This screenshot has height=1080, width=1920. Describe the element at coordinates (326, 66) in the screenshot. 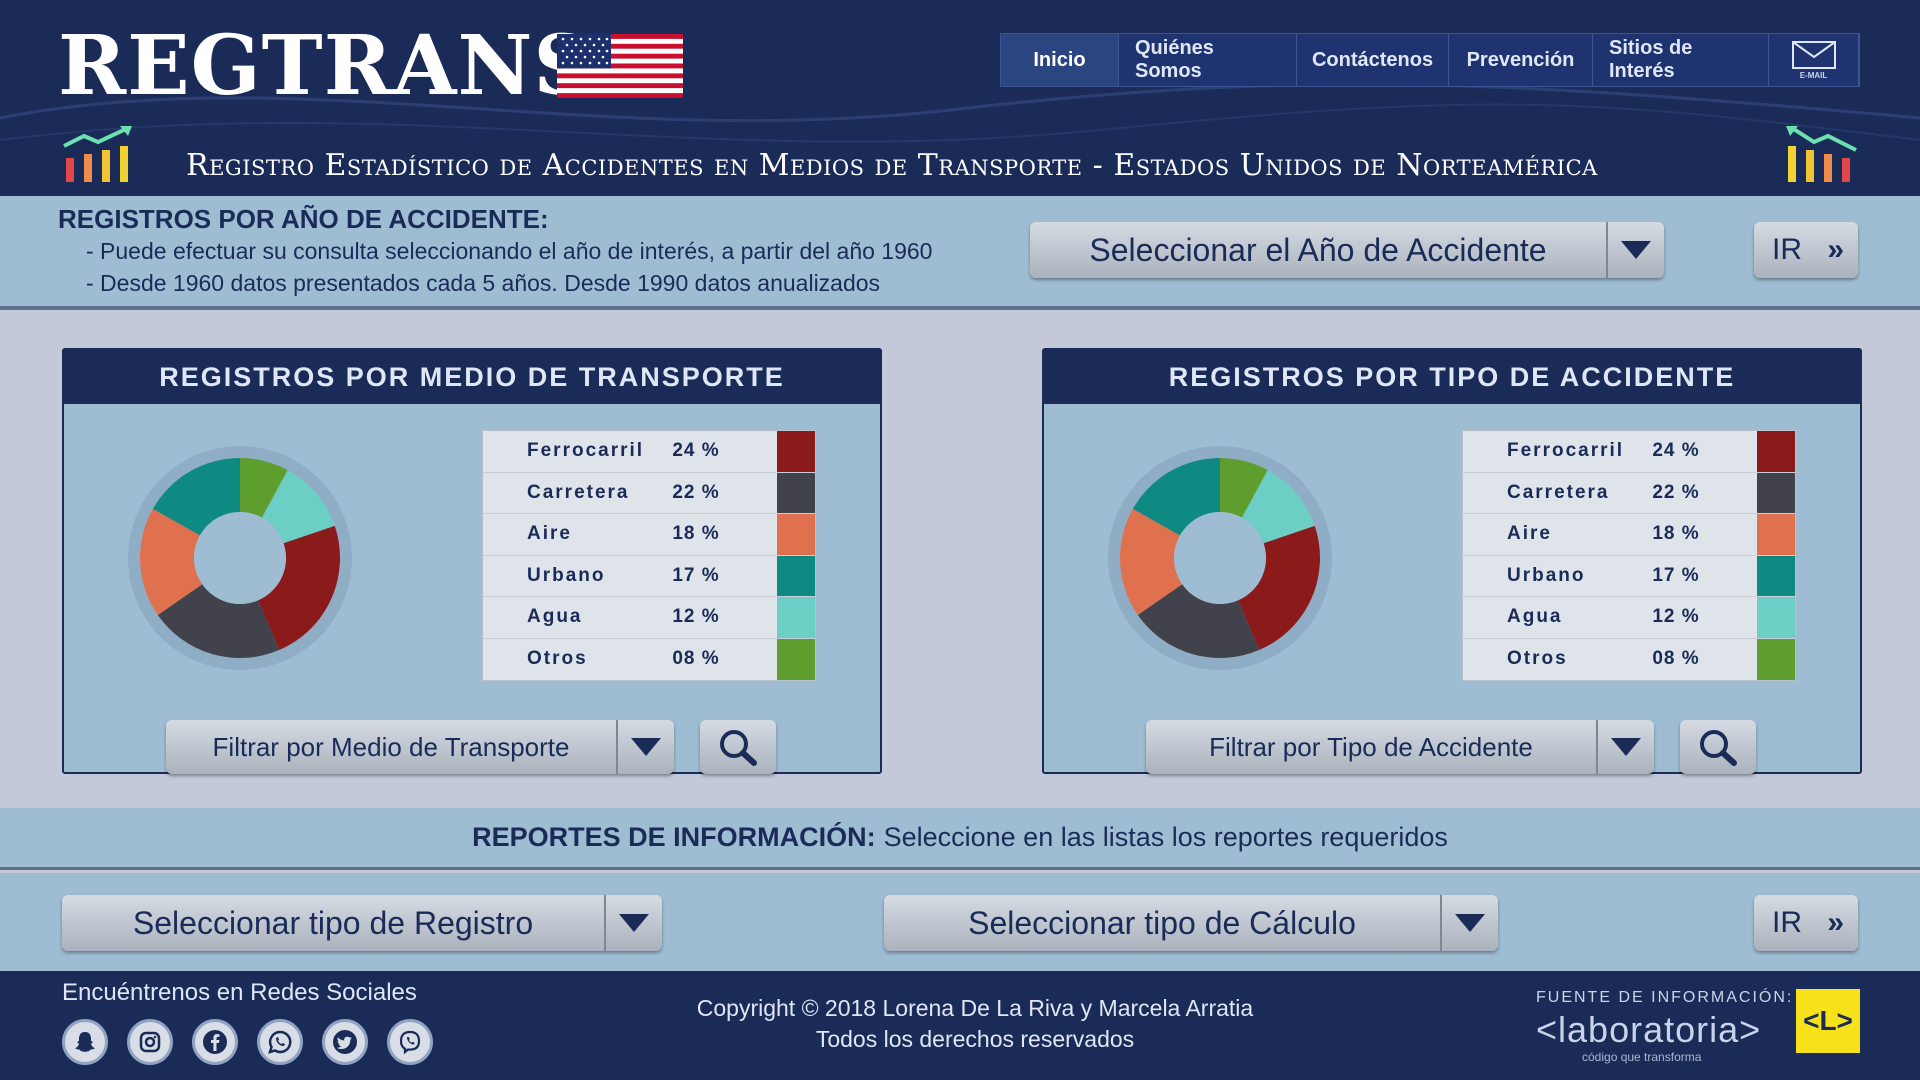

I see `site-logo: REGTRANS` at that location.